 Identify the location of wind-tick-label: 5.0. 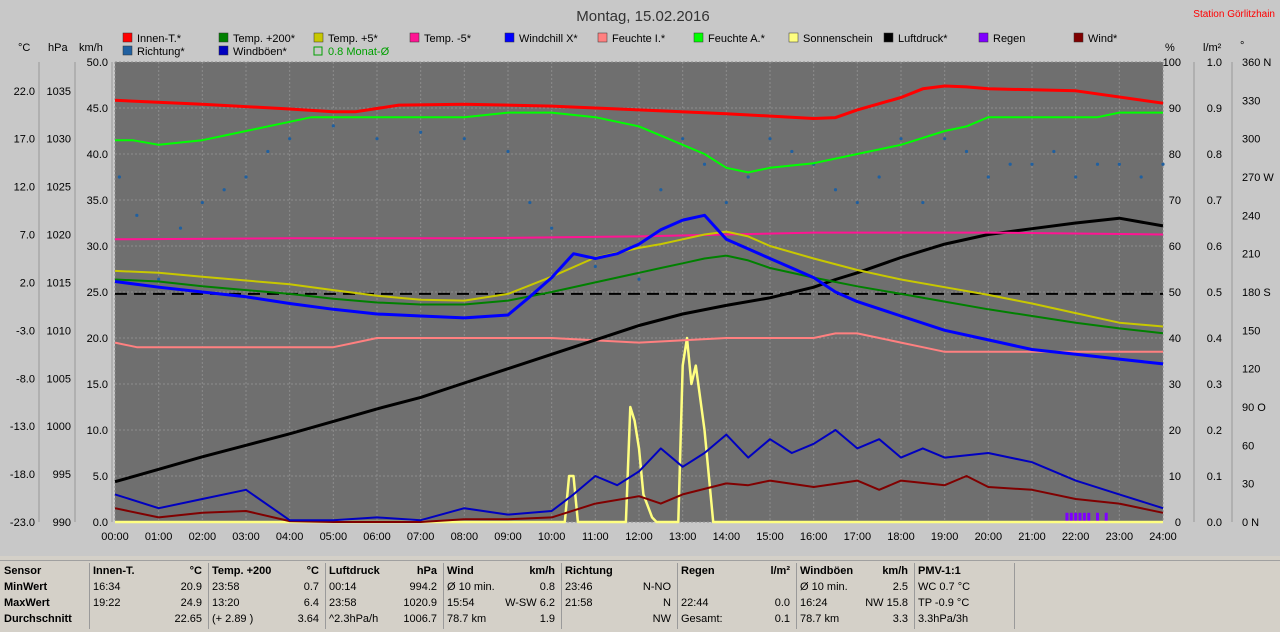
(100, 477).